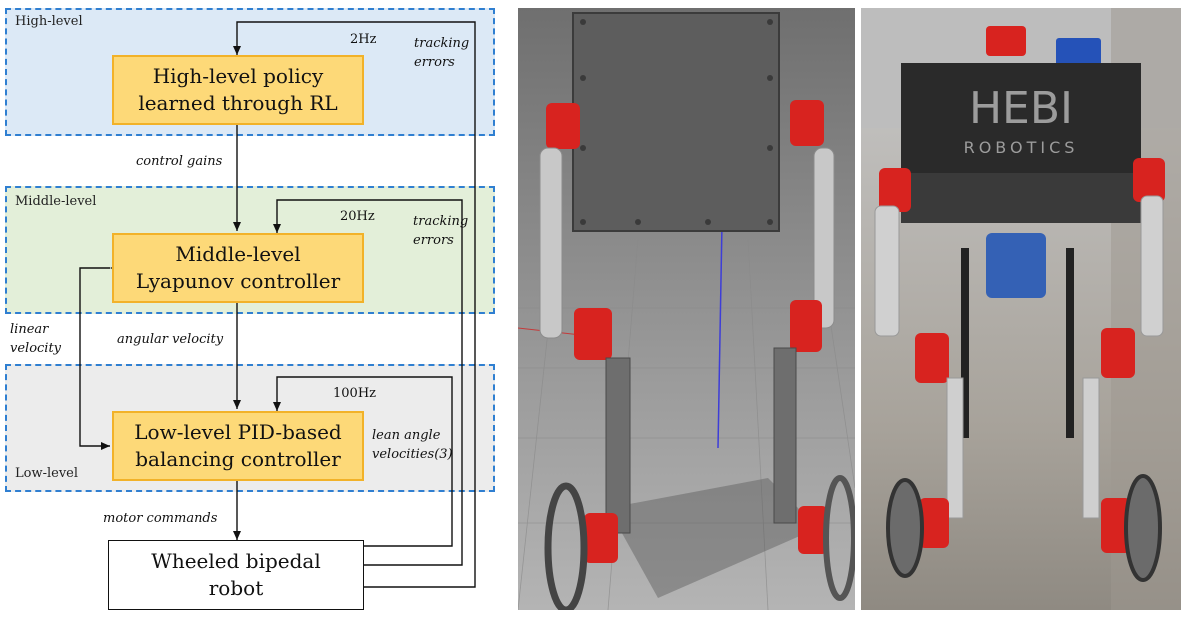 The image size is (1188, 620). I want to click on linear-velocity-line2: velocity, so click(36, 348).